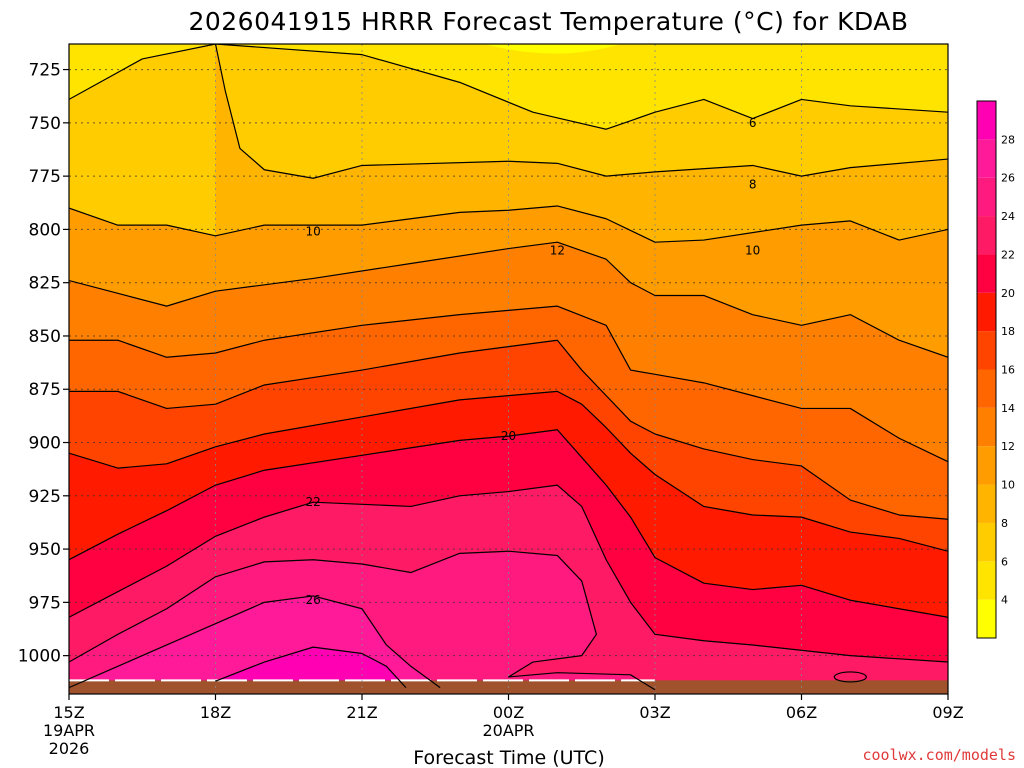 The image size is (1024, 768). What do you see at coordinates (1008, 216) in the screenshot?
I see `colorbar-tick-24: 24` at bounding box center [1008, 216].